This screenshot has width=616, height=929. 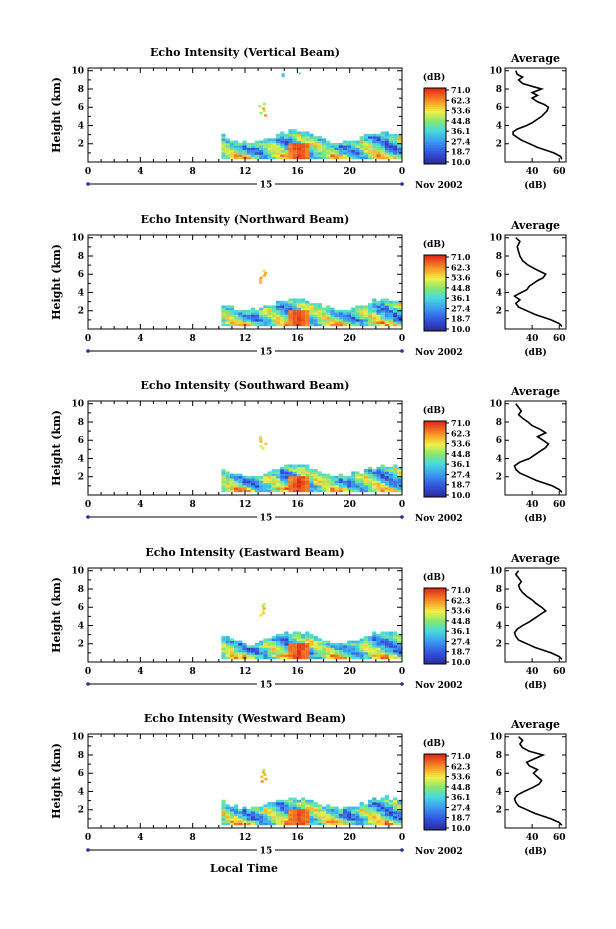 I want to click on panel-title: Echo Intensity (Eastward Beam), so click(x=244, y=552).